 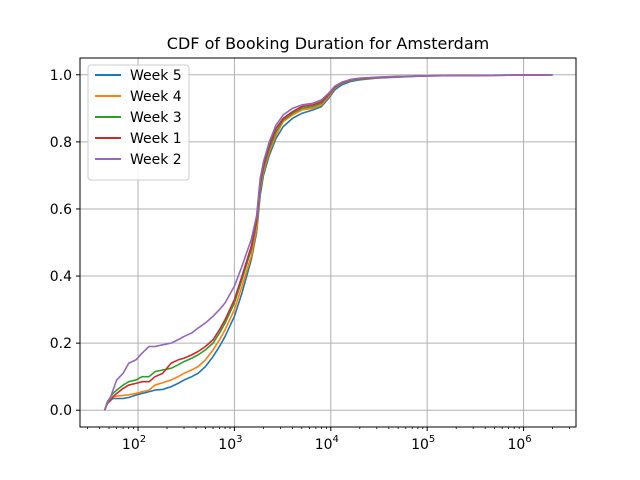 I want to click on legend-label: Week 4, so click(x=156, y=97).